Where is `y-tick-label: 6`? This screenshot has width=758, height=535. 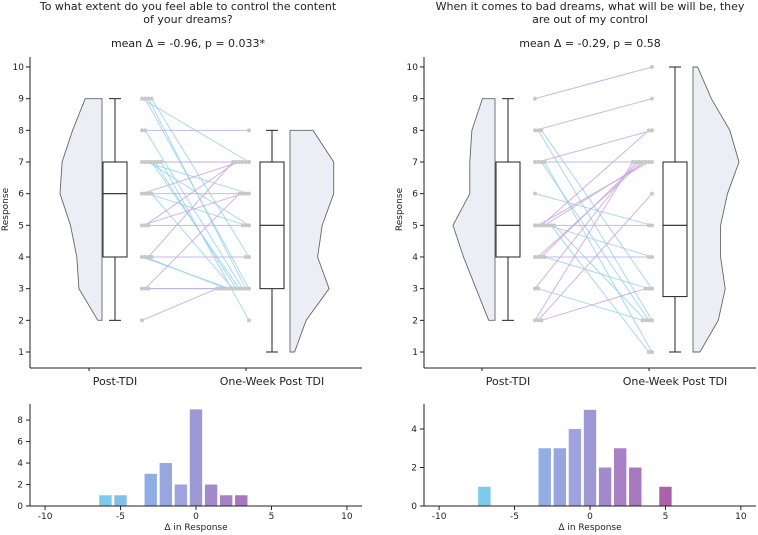 y-tick-label: 6 is located at coordinates (415, 195).